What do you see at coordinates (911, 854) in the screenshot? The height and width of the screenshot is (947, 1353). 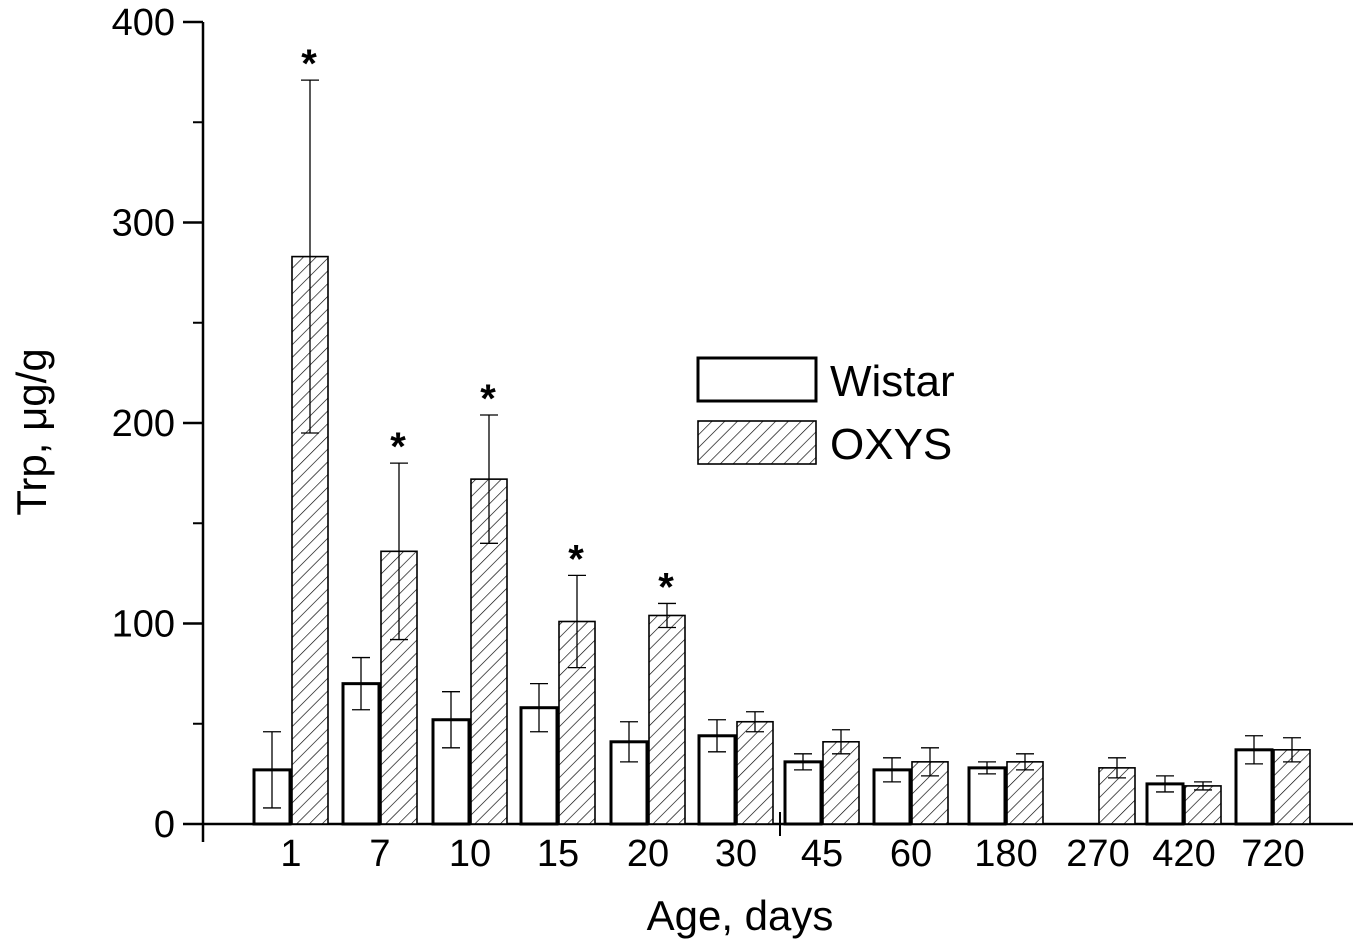 I see `x-tick-label: 60` at bounding box center [911, 854].